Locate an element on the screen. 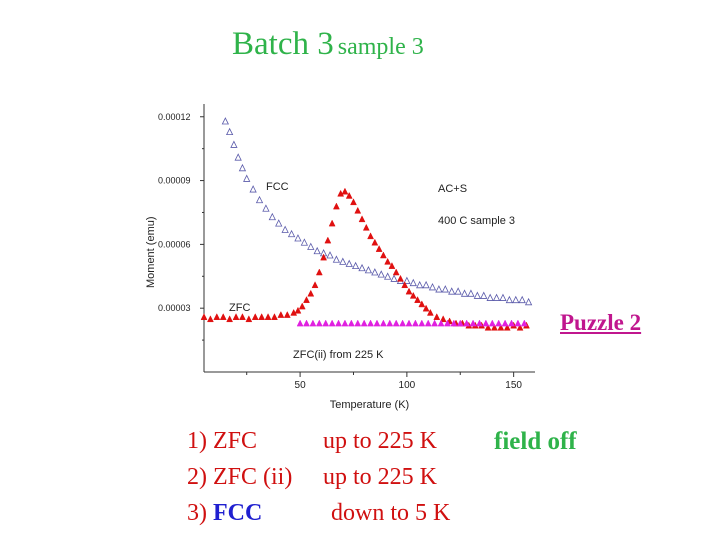 Image resolution: width=720 pixels, height=540 pixels. step-label: ZFC is located at coordinates (235, 441).